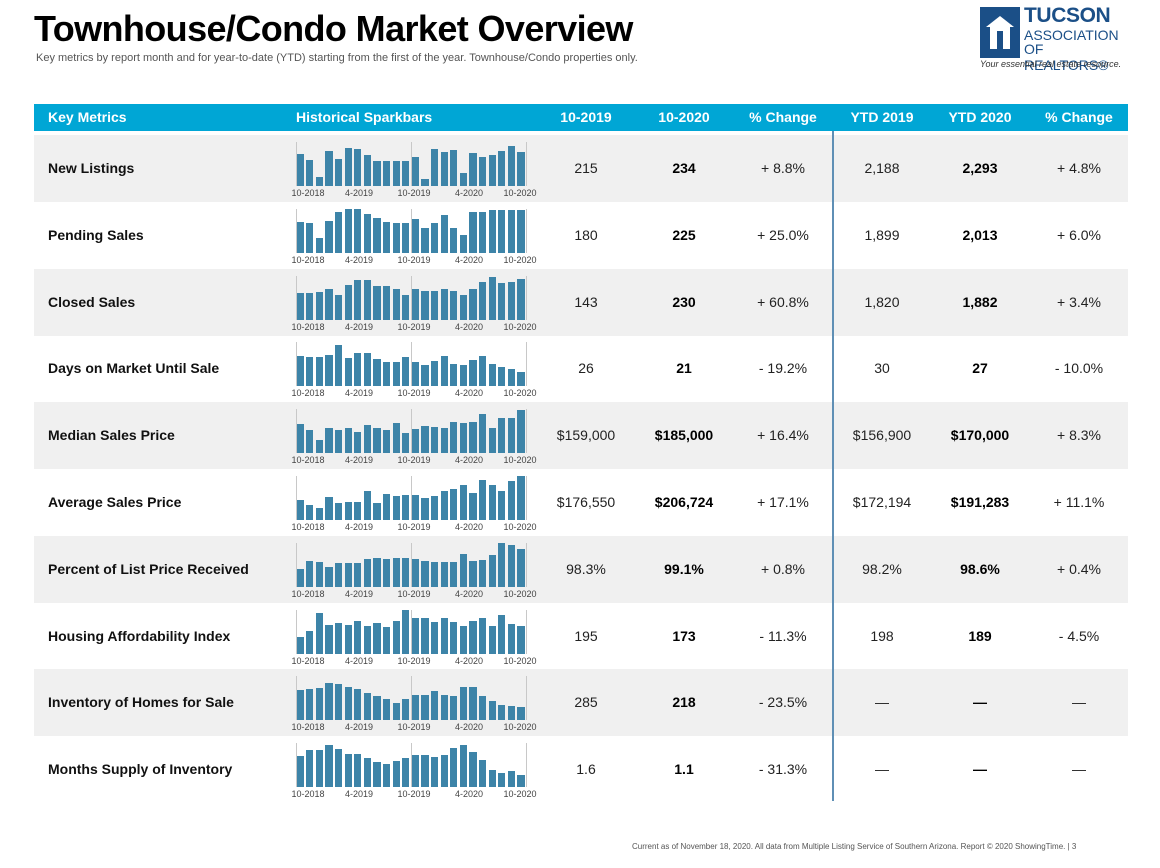 The image size is (1160, 868). I want to click on metric-name: Percent of List Price Received, so click(148, 568).